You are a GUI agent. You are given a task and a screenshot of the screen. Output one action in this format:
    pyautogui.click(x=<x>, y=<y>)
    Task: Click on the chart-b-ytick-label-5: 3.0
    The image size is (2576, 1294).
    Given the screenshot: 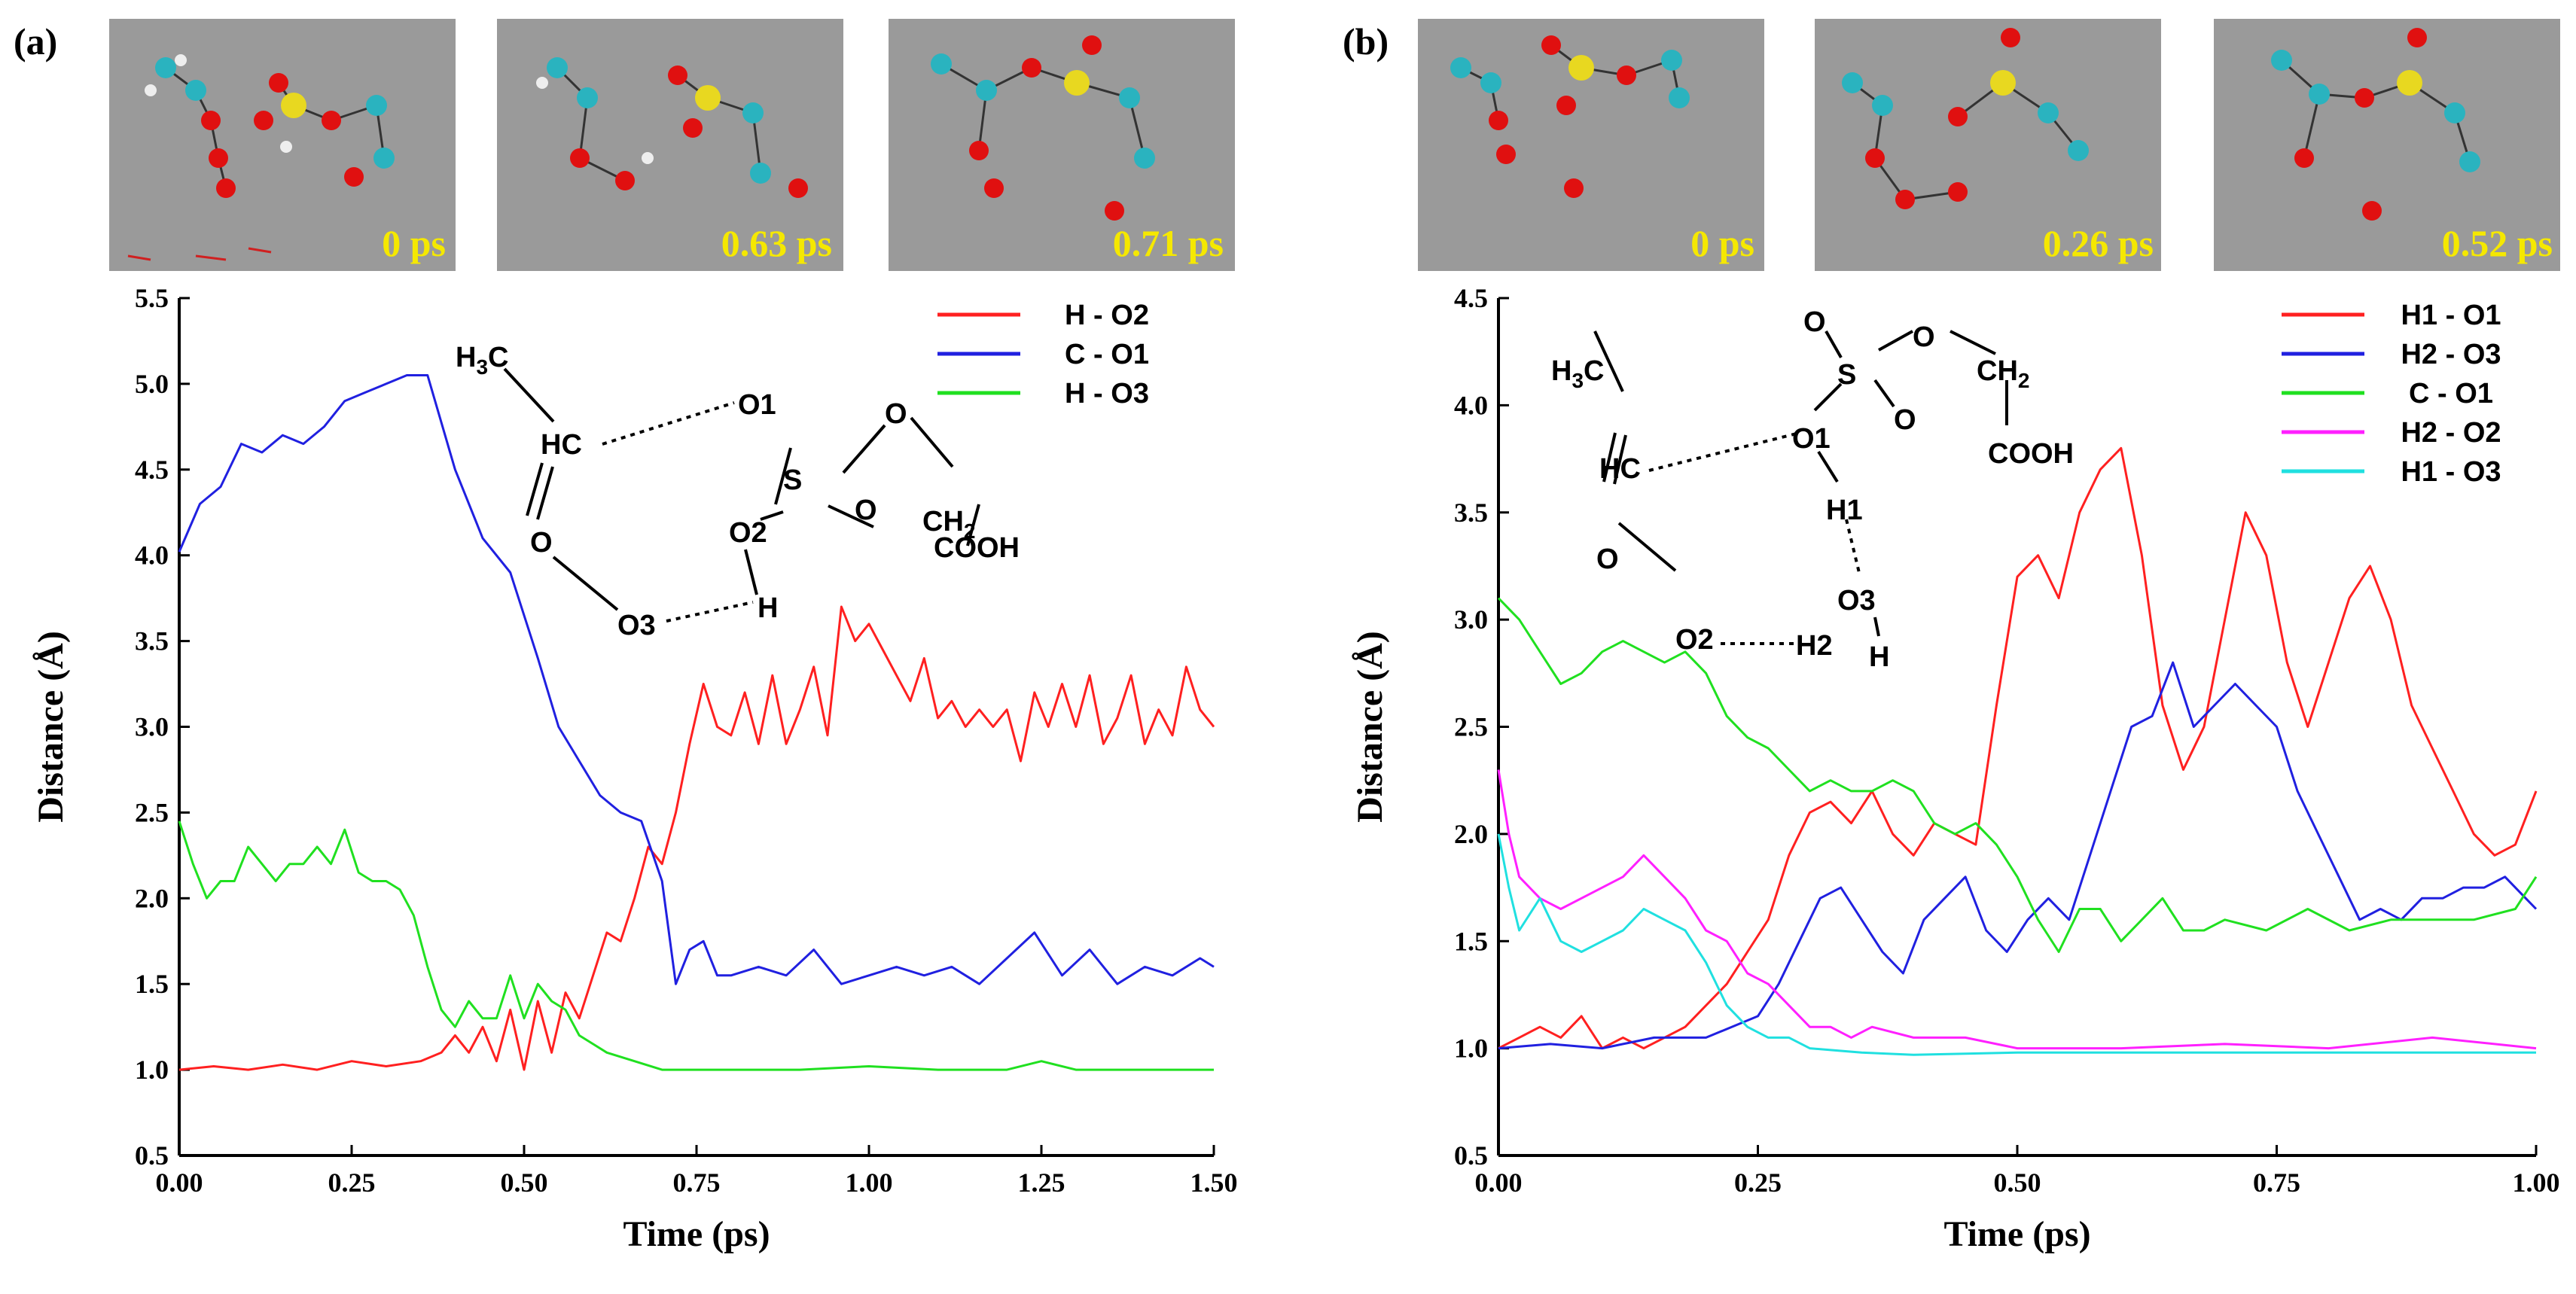 What is the action you would take?
    pyautogui.click(x=1471, y=619)
    